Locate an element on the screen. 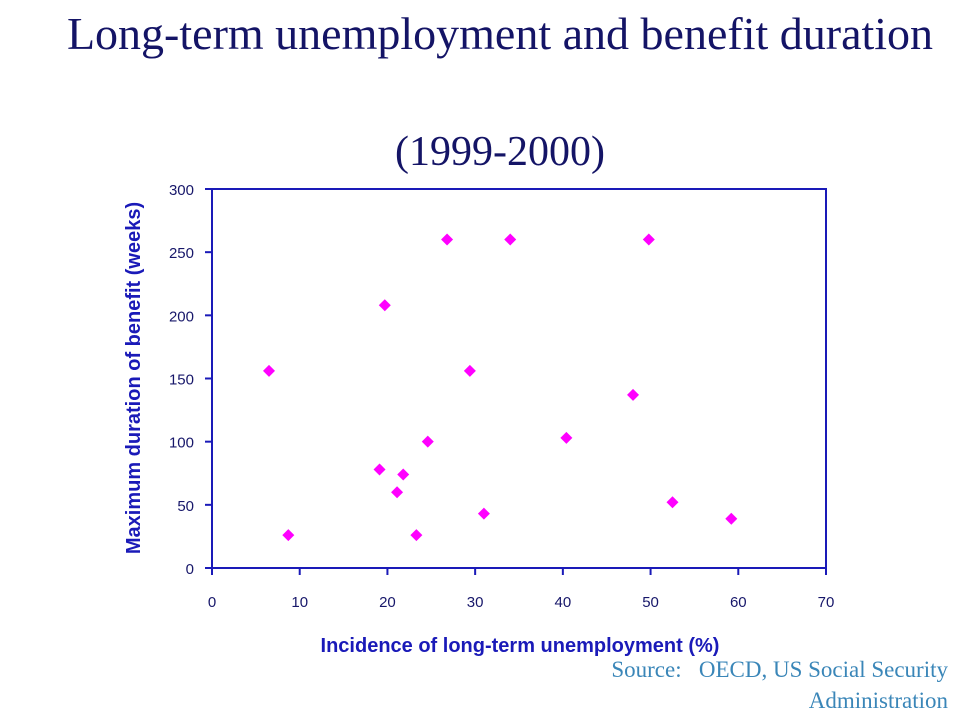 The image size is (960, 720). source-line-2: Administration is located at coordinates (878, 700).